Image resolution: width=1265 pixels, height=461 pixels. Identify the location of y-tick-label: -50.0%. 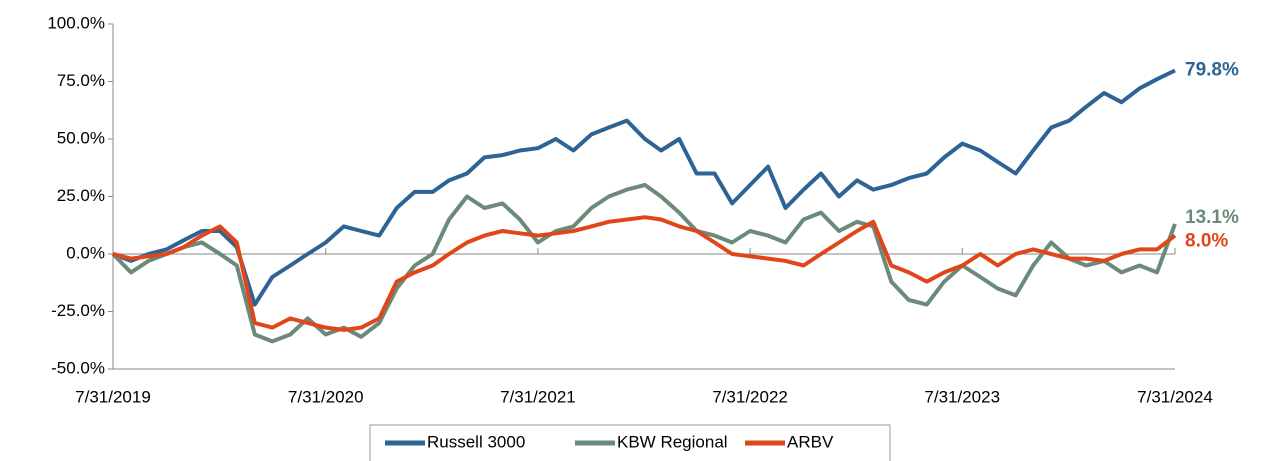
(78, 367).